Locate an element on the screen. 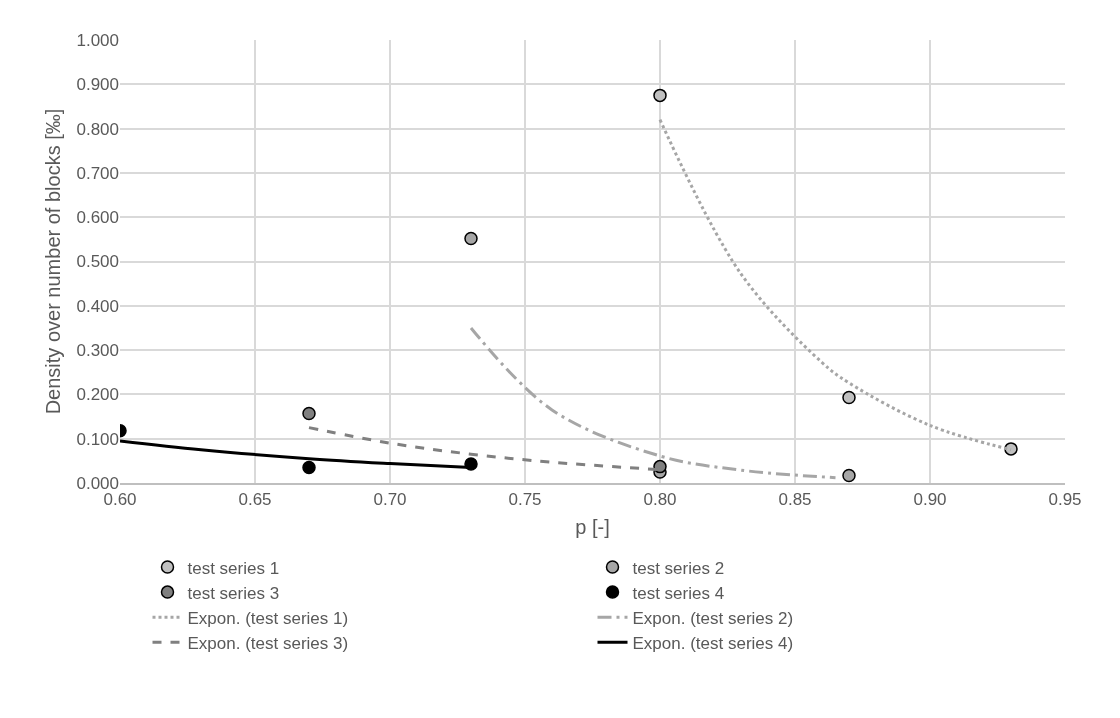 This screenshot has height=718, width=1120. x-tick-label: 0.85 is located at coordinates (795, 500).